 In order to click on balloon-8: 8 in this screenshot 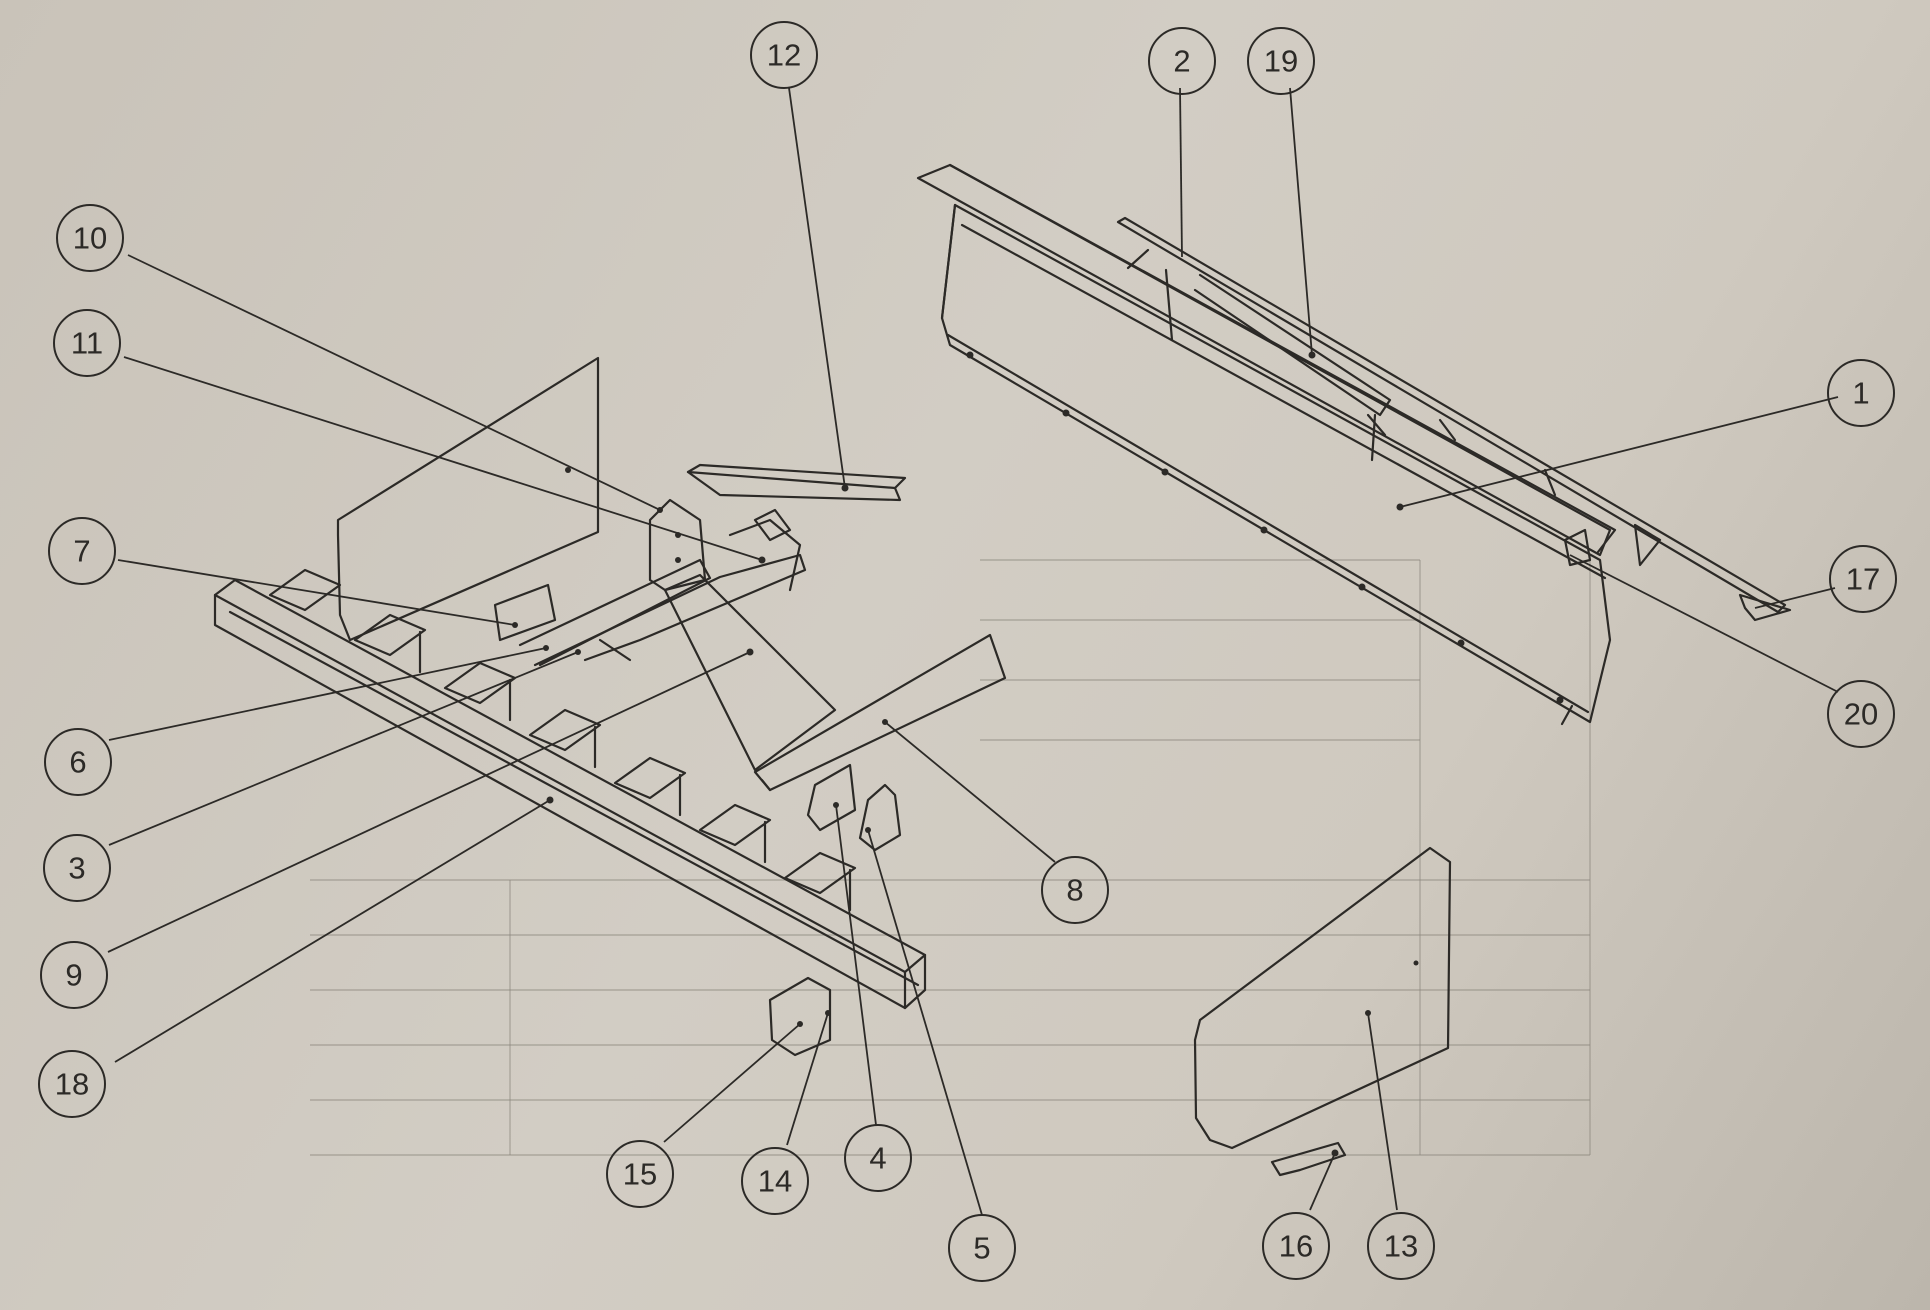, I will do `click(1075, 890)`.